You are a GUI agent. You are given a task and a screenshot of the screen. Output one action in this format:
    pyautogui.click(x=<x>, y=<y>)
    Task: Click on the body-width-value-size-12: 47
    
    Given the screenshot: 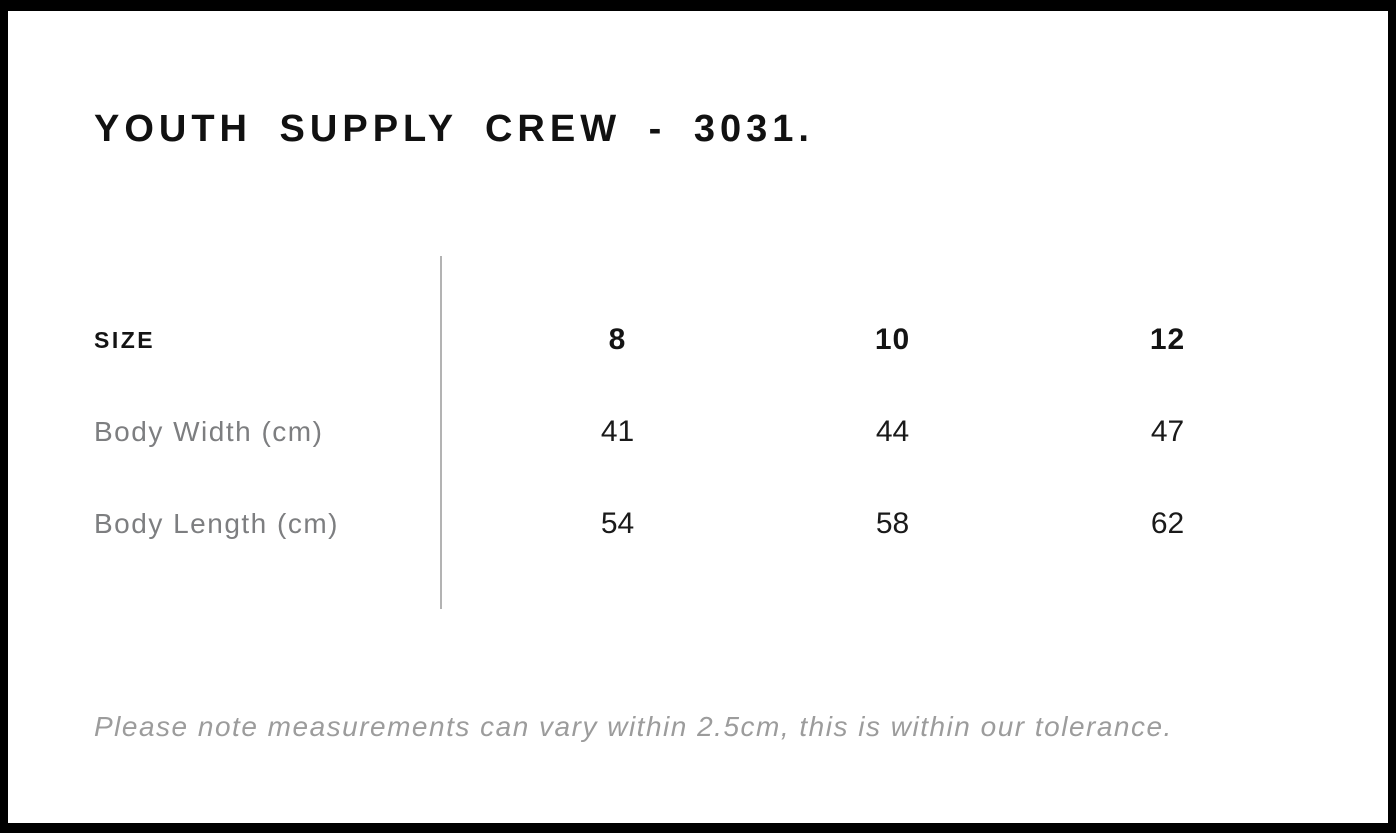 What is the action you would take?
    pyautogui.click(x=1167, y=431)
    